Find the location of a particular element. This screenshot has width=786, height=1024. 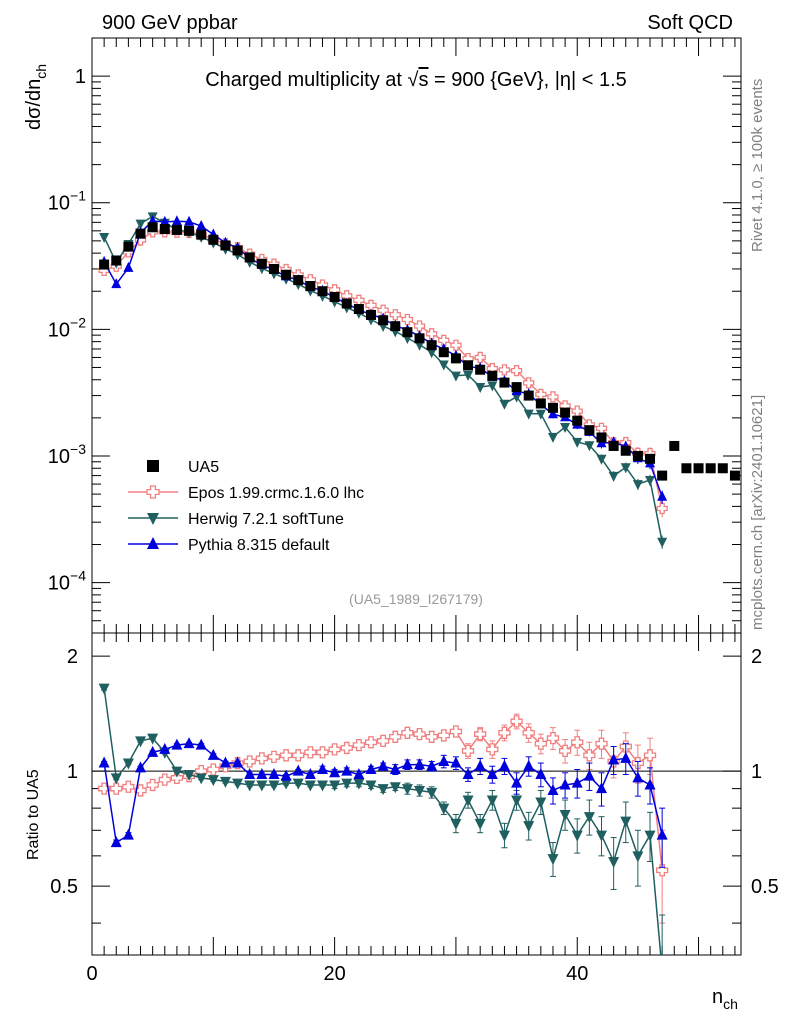

x-axis-label: nch is located at coordinates (725, 999).